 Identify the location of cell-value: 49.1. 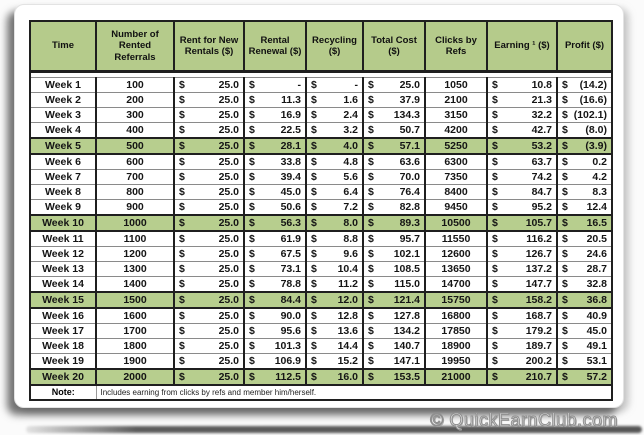
(596, 346).